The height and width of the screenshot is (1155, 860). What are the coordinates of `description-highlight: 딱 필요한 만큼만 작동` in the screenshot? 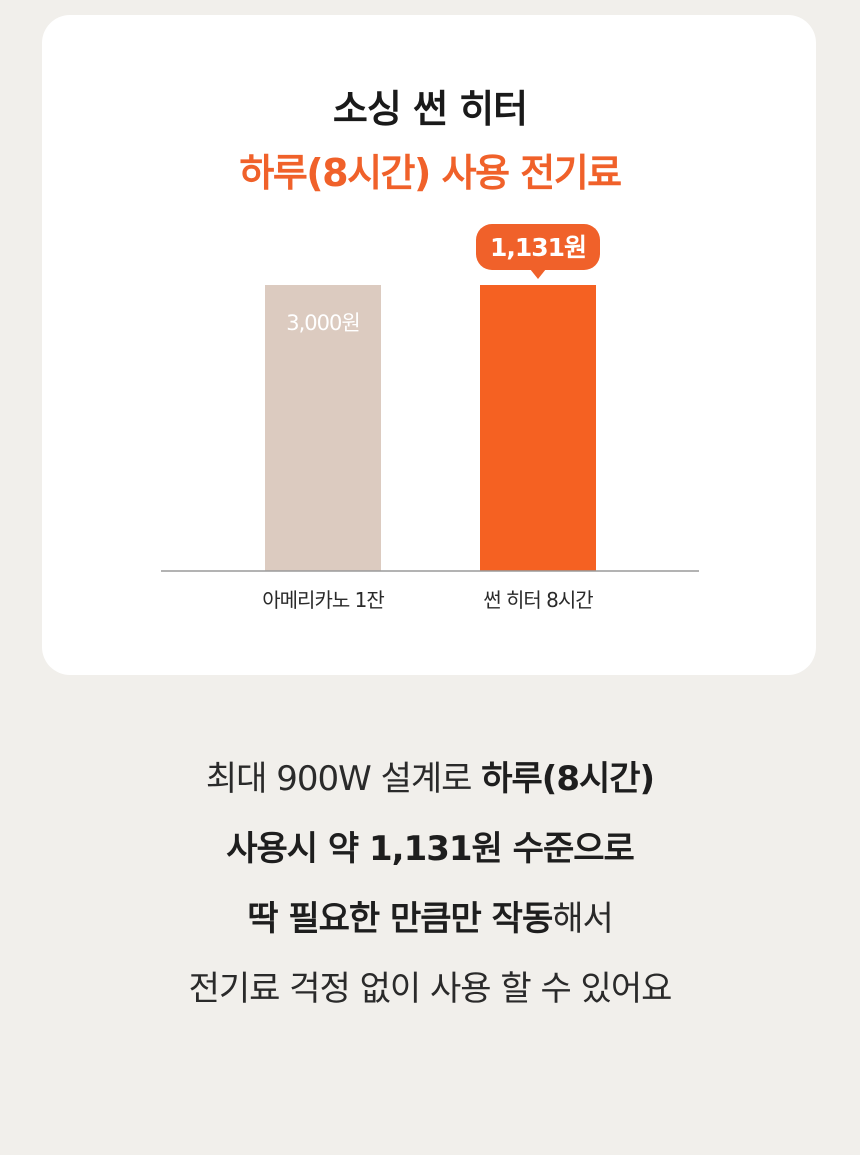 It's located at (400, 919).